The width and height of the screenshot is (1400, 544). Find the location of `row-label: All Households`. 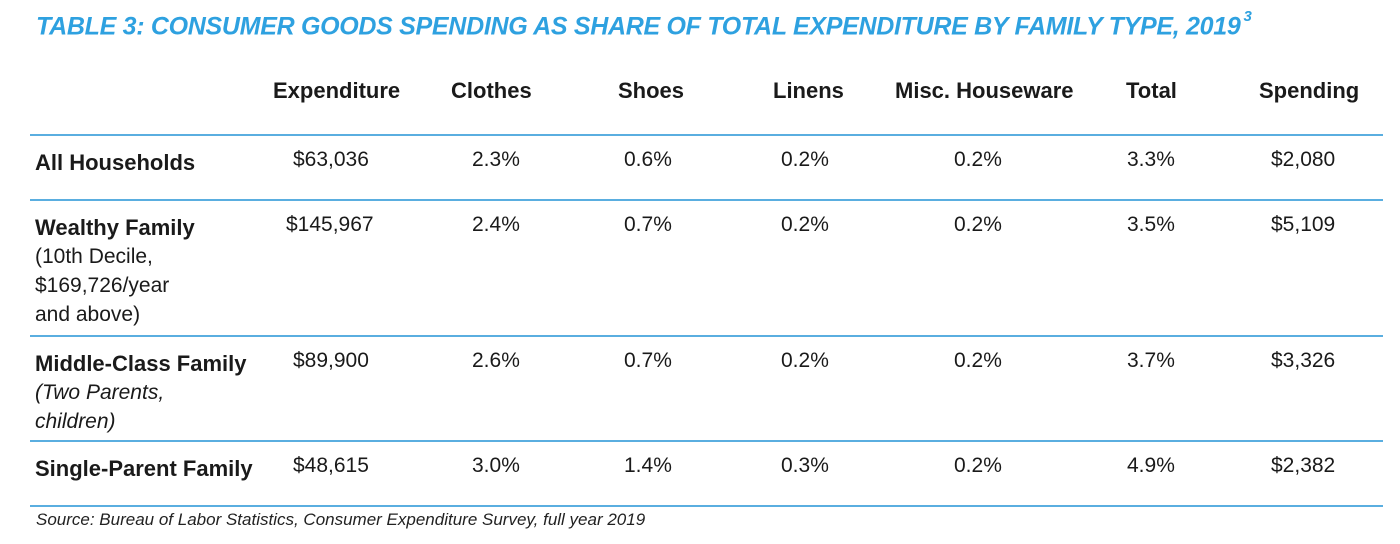

row-label: All Households is located at coordinates (115, 162).